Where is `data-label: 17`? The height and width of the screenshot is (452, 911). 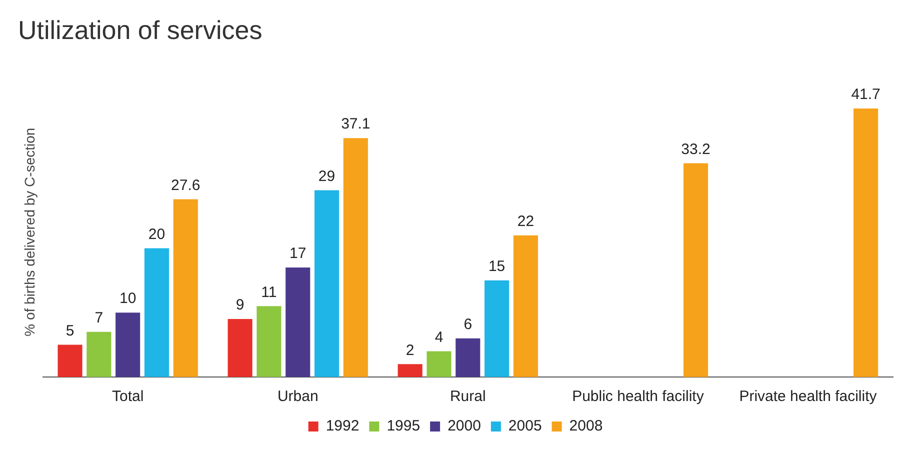
data-label: 17 is located at coordinates (298, 253).